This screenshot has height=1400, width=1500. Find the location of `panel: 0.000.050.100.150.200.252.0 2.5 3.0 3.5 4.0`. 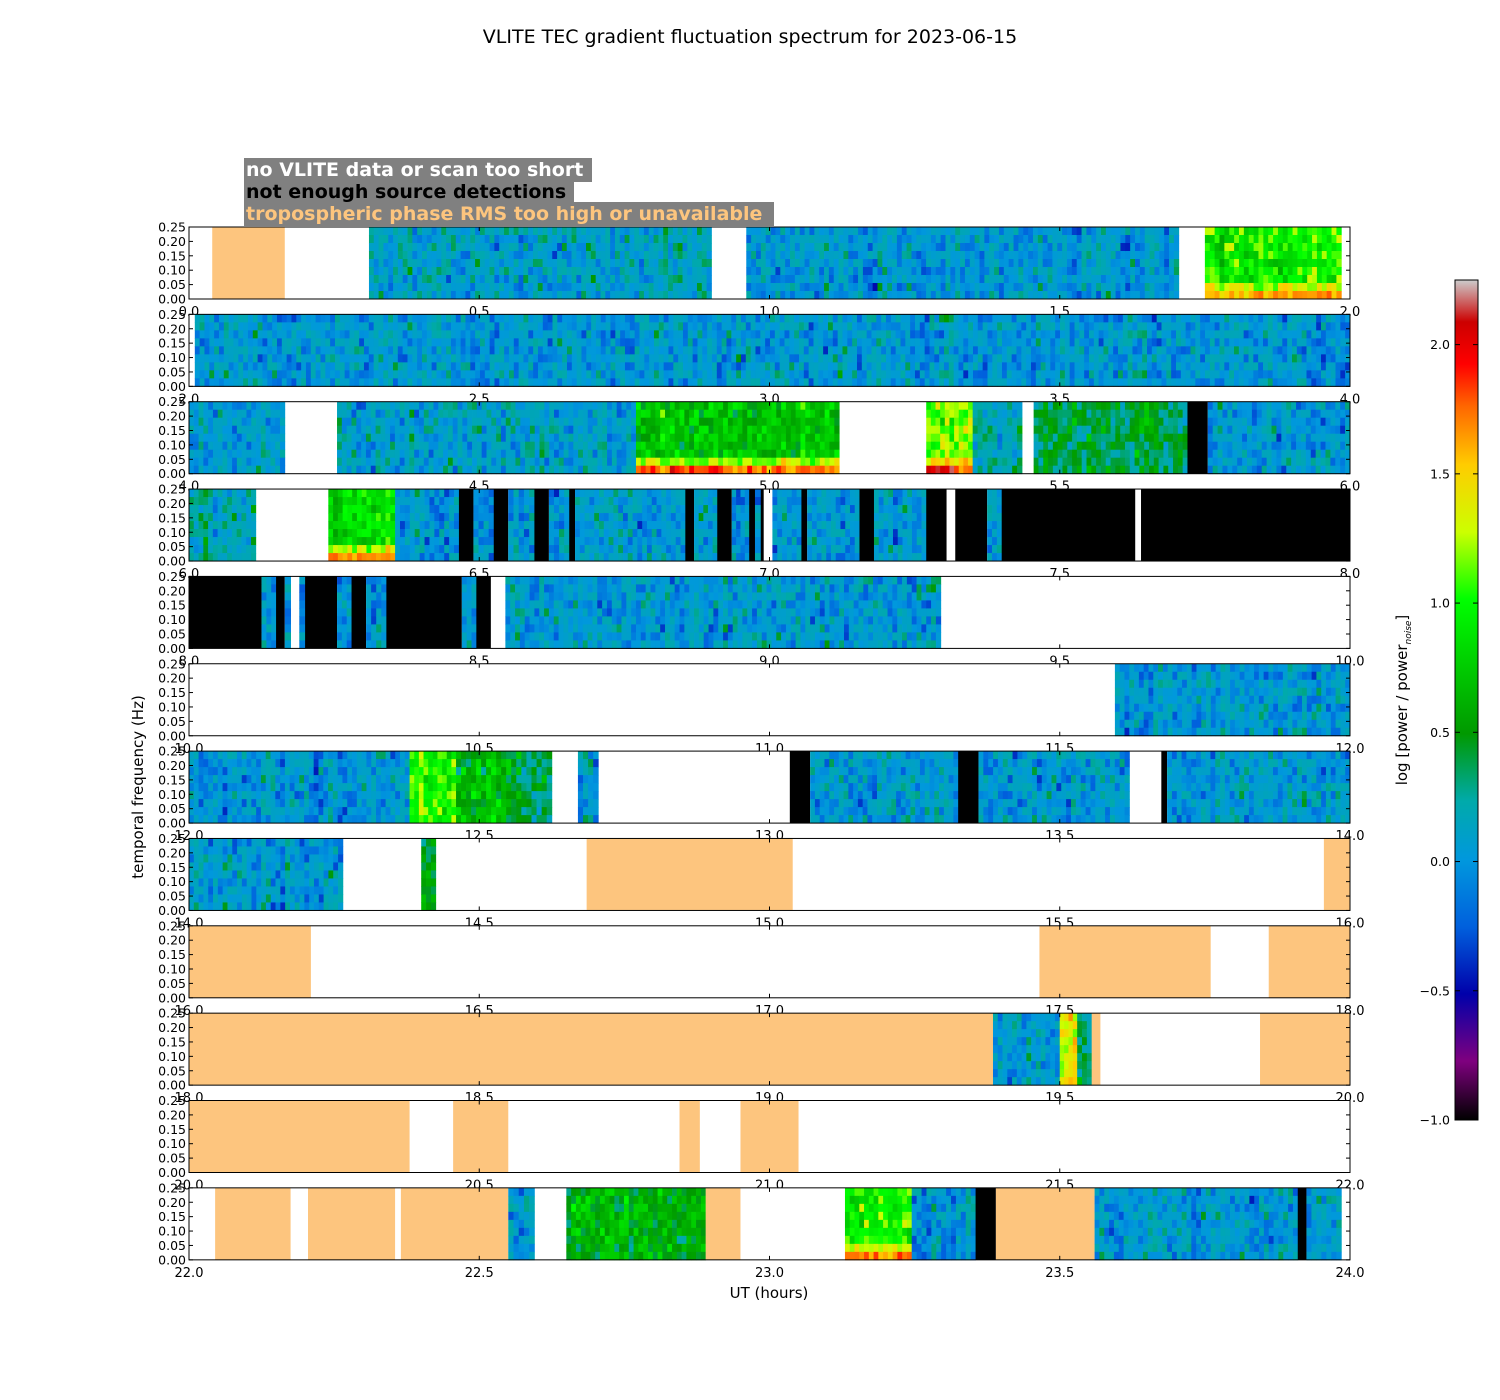

panel: 0.000.050.100.150.200.252.0 2.5 3.0 3.5 4.0 is located at coordinates (759, 357).